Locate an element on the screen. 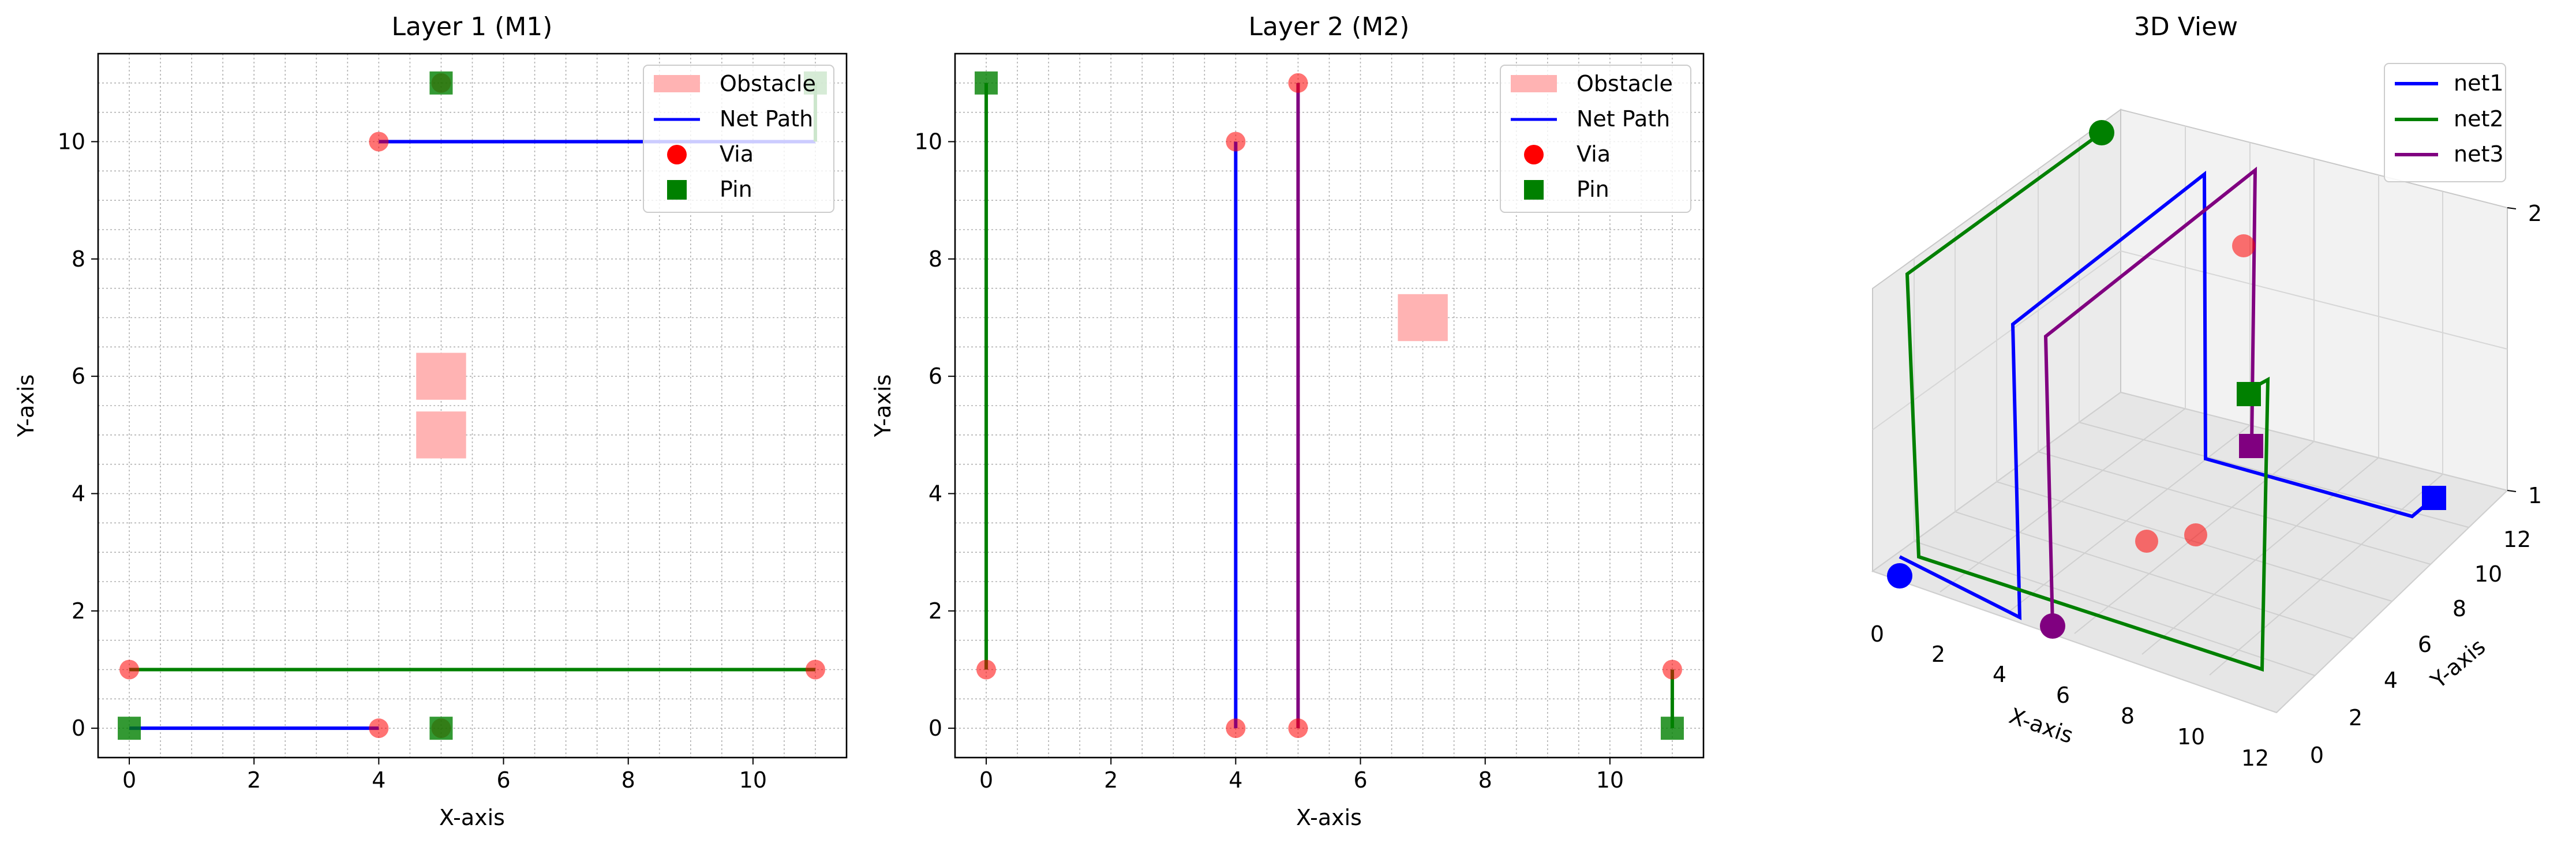 Image resolution: width=2576 pixels, height=847 pixels. 3d-x-tick-labels: 0 2 4 6 8 10 12 is located at coordinates (2069, 696).